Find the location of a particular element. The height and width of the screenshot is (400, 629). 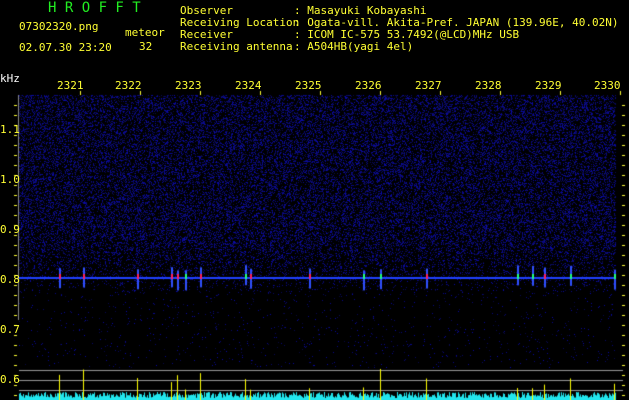

filename: 07302320.png is located at coordinates (59, 26).